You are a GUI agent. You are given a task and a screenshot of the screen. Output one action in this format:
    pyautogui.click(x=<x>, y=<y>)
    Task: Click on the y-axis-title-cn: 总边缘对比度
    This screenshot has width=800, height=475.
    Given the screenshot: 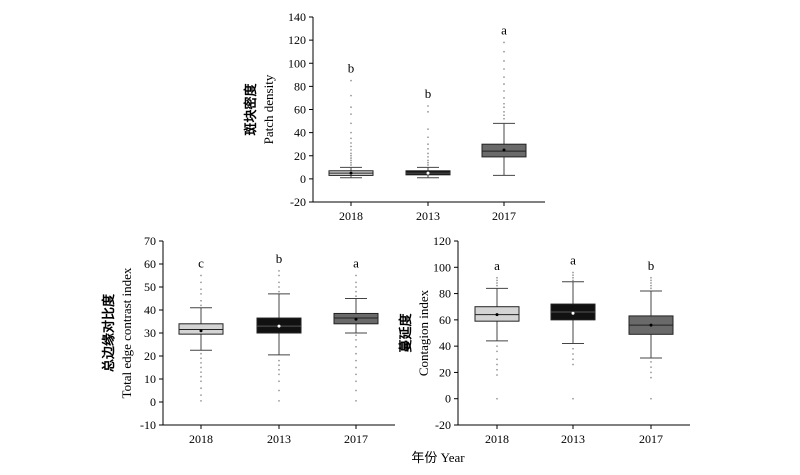 What is the action you would take?
    pyautogui.click(x=108, y=332)
    